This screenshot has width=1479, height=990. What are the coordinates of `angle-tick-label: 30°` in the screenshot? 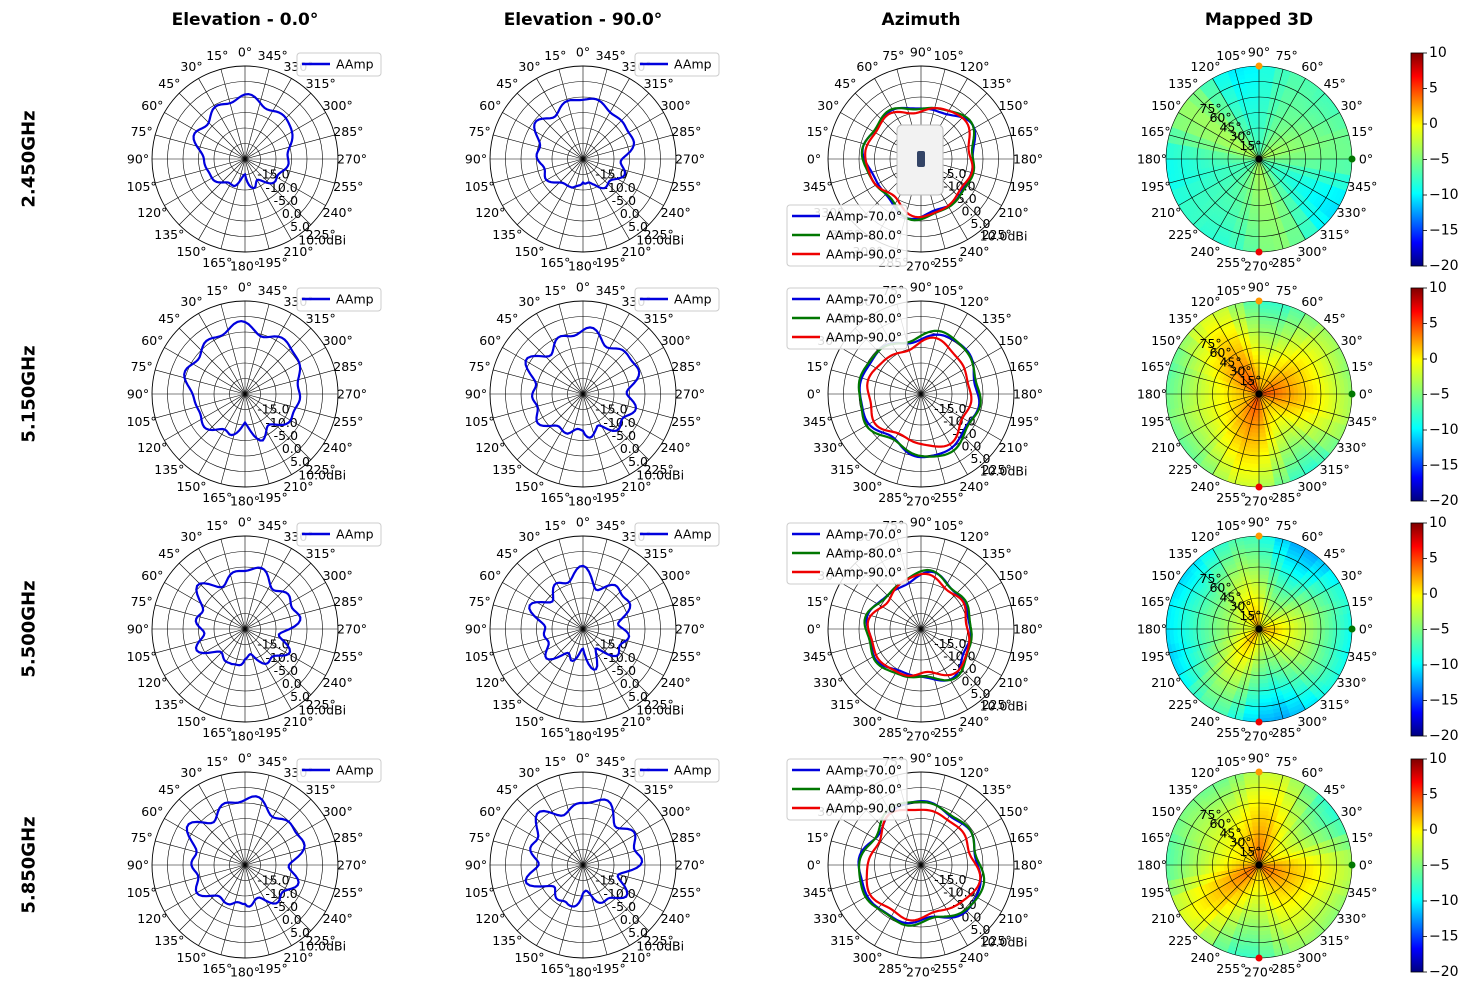 It's located at (529, 772).